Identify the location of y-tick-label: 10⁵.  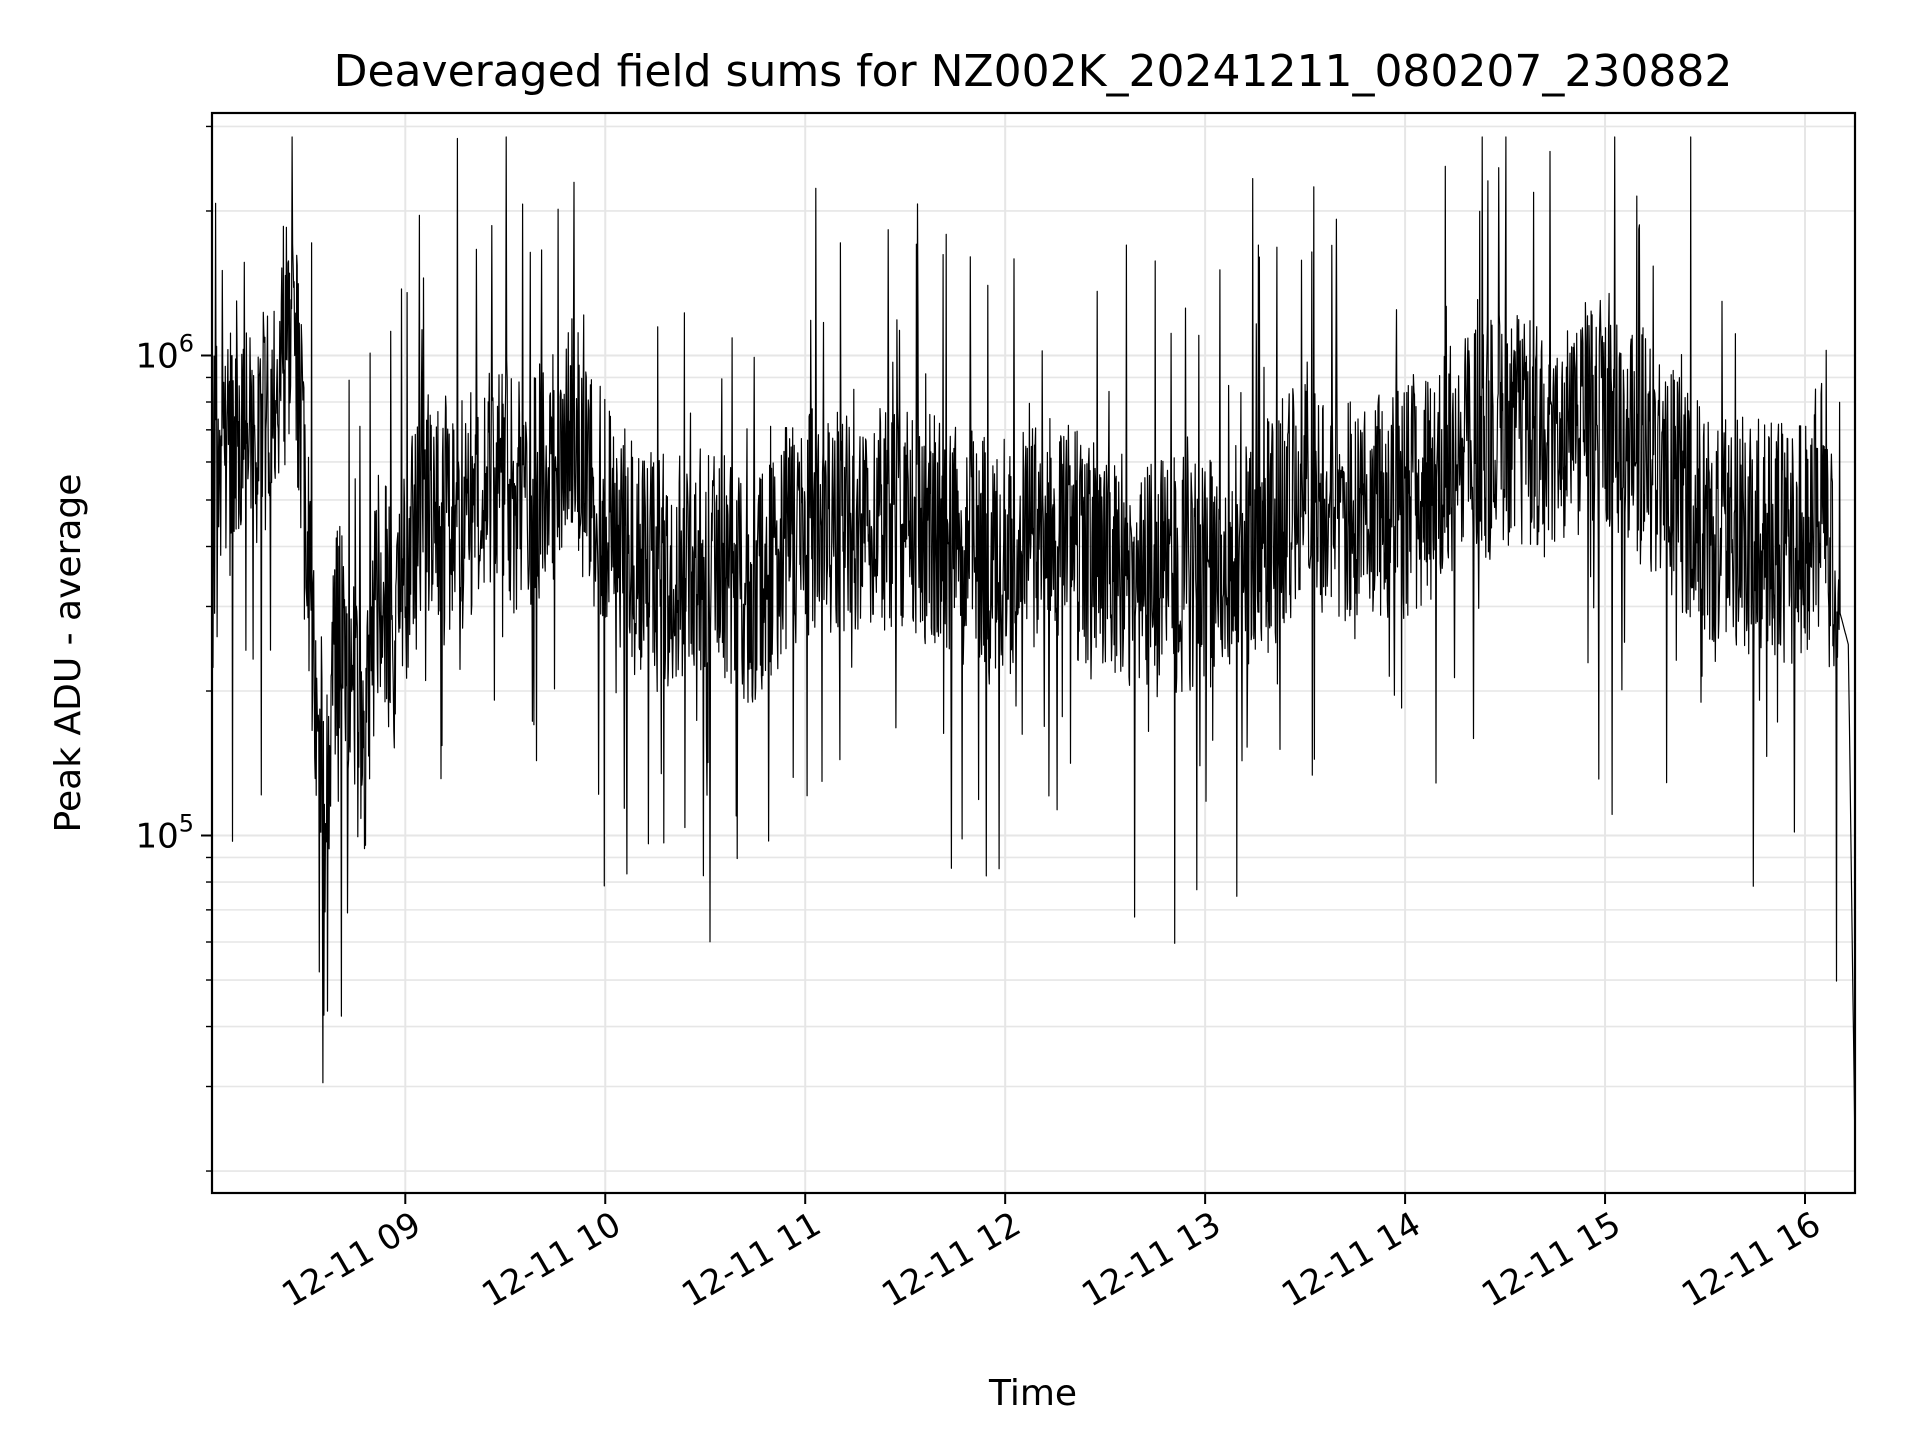
(164, 833).